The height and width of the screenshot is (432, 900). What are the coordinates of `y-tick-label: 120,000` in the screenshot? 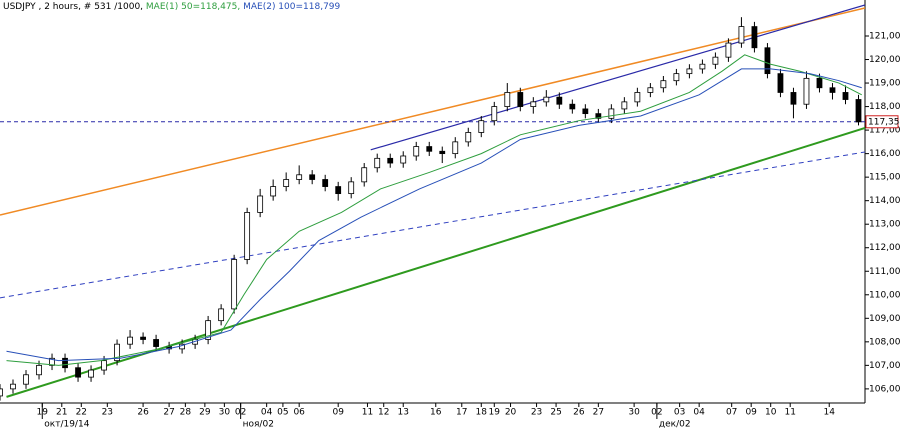 It's located at (884, 60).